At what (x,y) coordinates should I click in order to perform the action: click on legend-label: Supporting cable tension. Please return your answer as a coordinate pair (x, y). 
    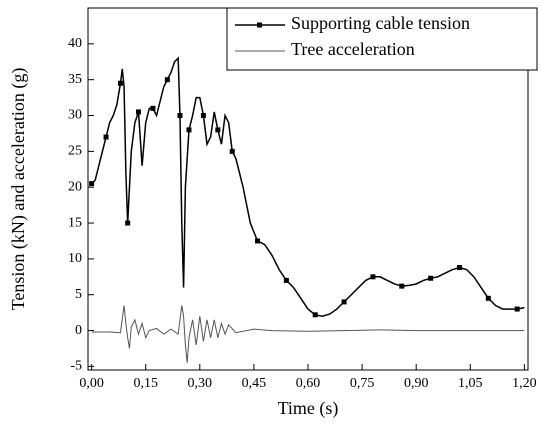
    Looking at the image, I should click on (380, 23).